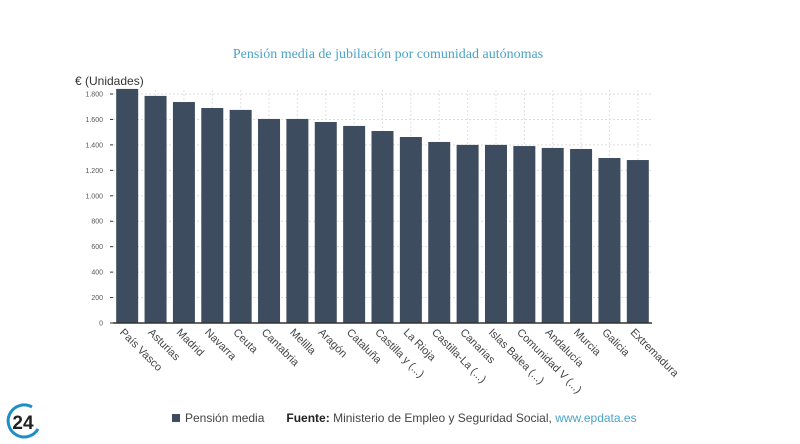 The width and height of the screenshot is (800, 444). What do you see at coordinates (97, 298) in the screenshot?
I see `y-tick-label: 200` at bounding box center [97, 298].